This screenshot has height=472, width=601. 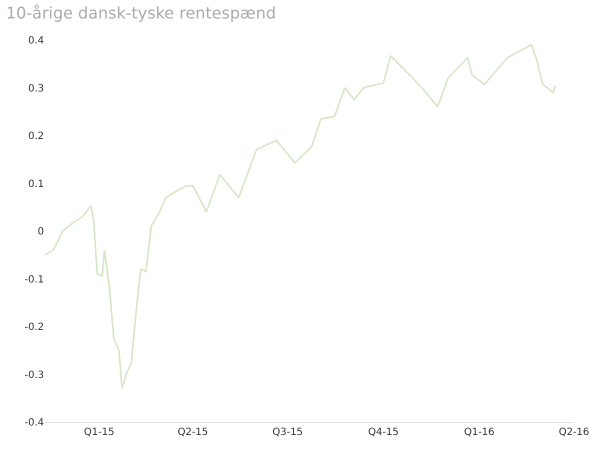 I want to click on y-tick-label: 0, so click(x=41, y=232).